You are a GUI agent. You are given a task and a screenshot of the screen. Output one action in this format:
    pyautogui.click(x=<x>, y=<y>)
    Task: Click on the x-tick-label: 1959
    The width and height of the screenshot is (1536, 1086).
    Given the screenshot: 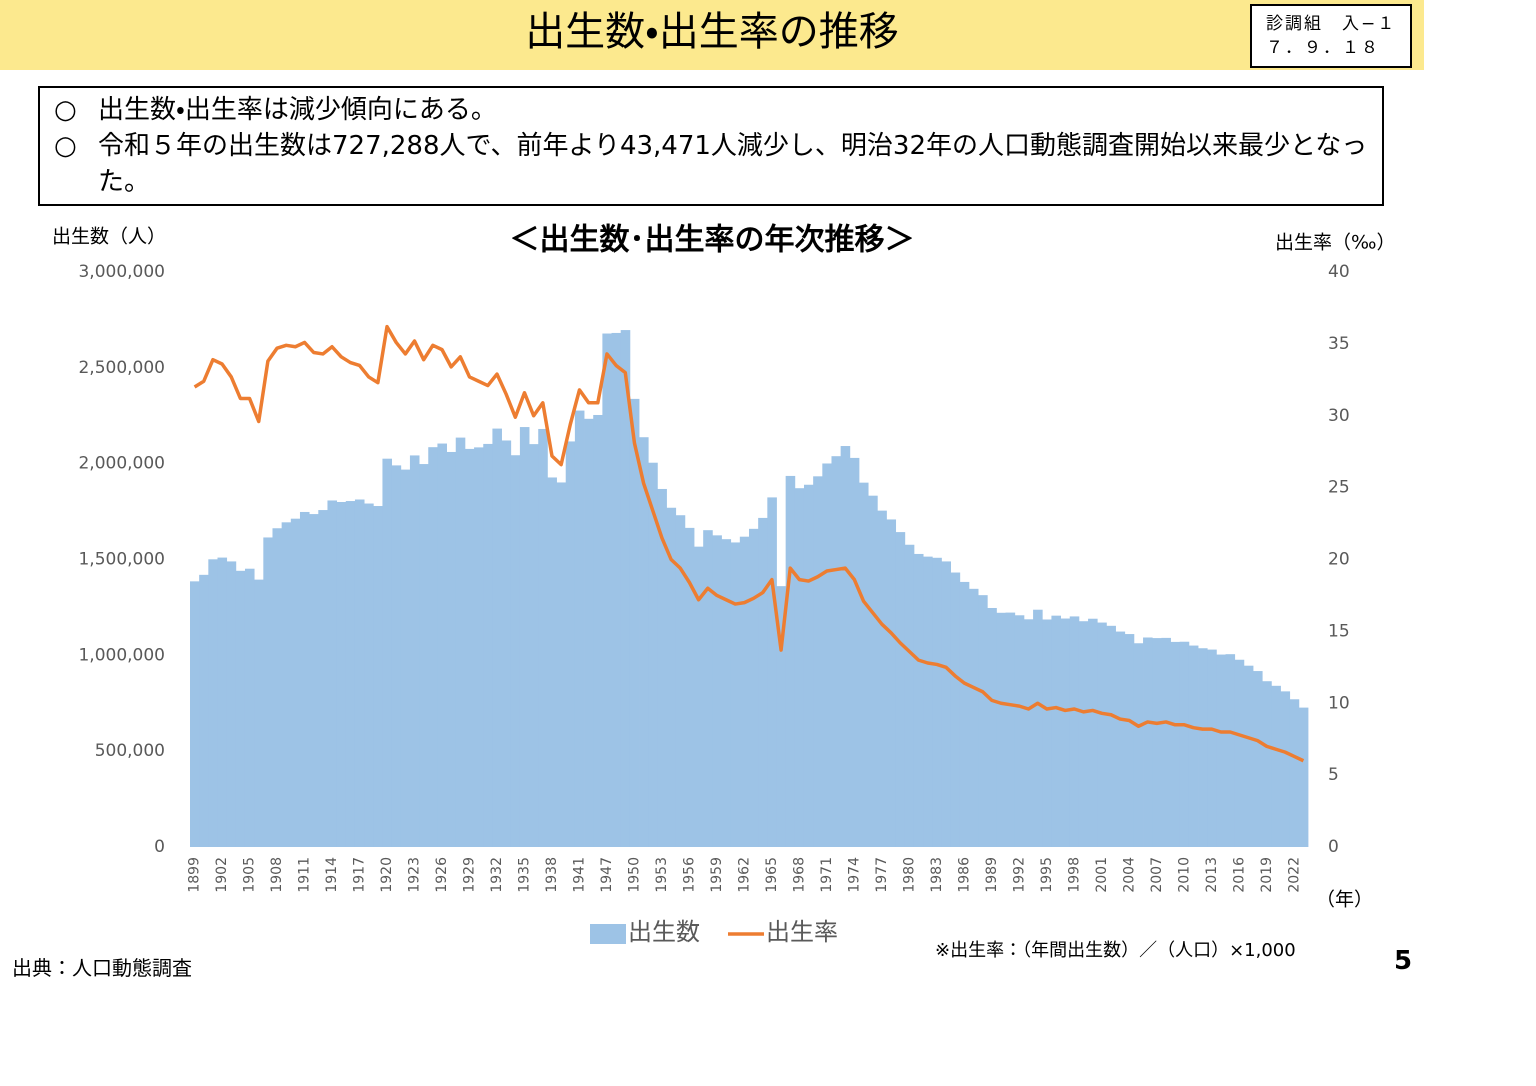 What is the action you would take?
    pyautogui.click(x=717, y=875)
    